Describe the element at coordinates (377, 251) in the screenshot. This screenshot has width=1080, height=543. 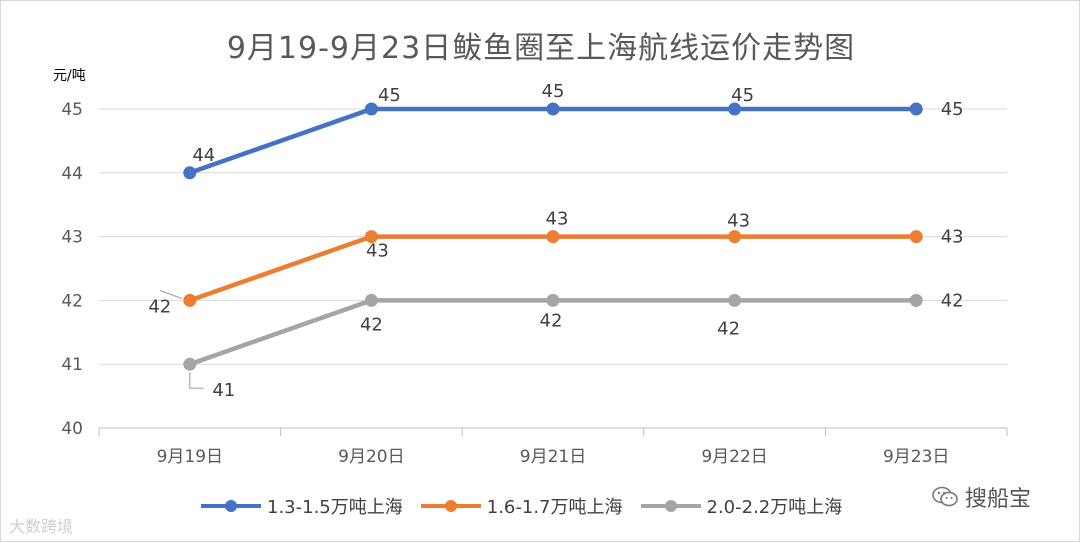
I see `series-1-label-1: 43` at that location.